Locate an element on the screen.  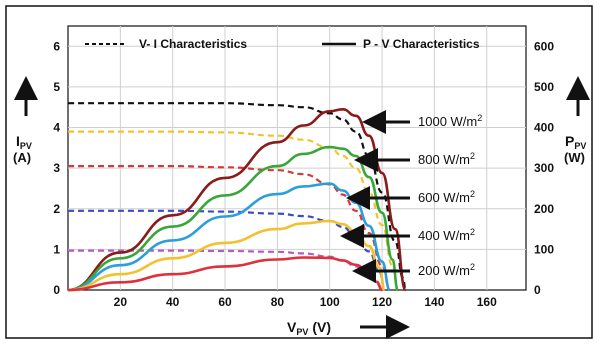
legend-iv-label: V- I Characteristics is located at coordinates (193, 44).